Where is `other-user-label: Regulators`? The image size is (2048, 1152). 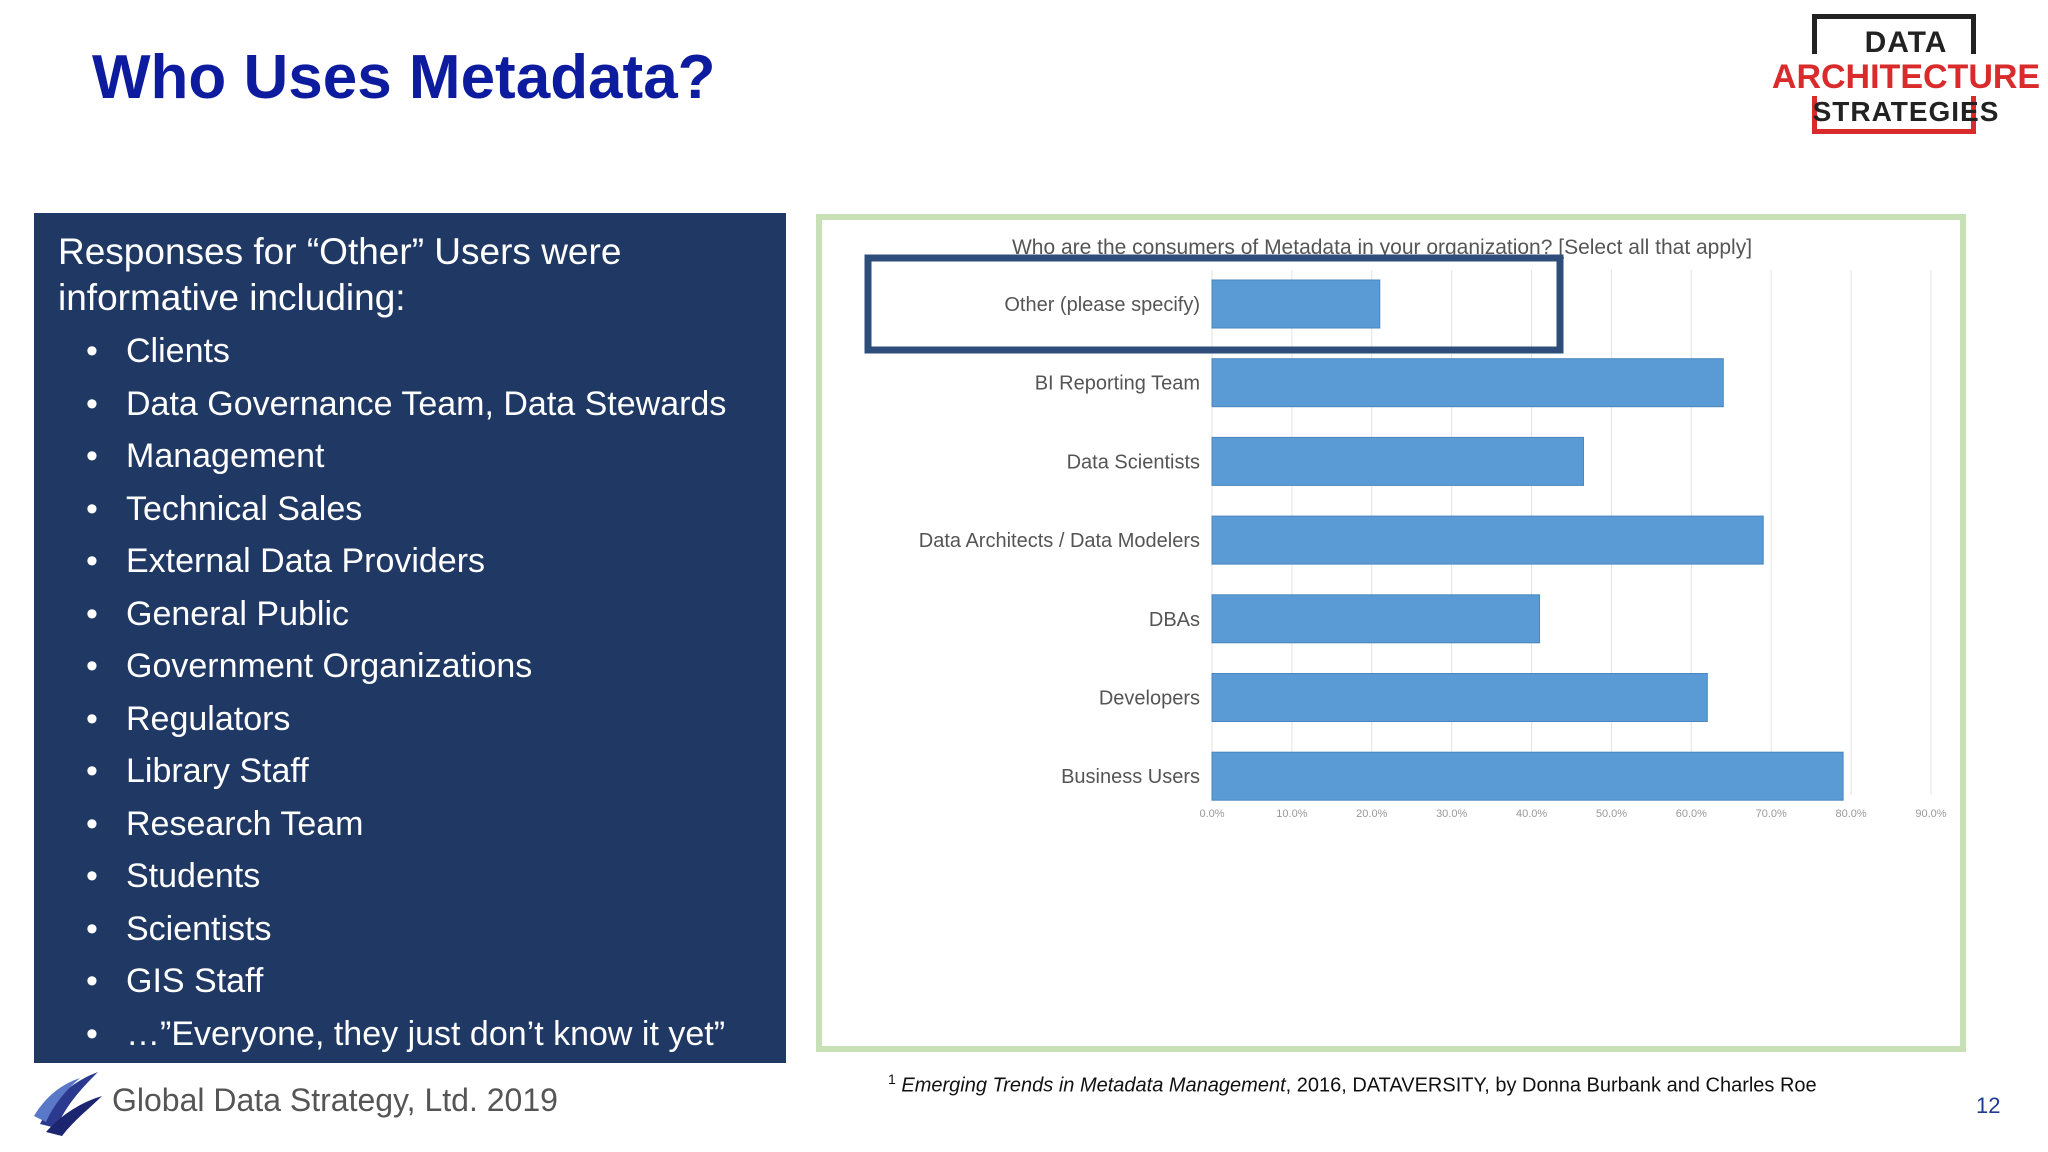
other-user-label: Regulators is located at coordinates (208, 718).